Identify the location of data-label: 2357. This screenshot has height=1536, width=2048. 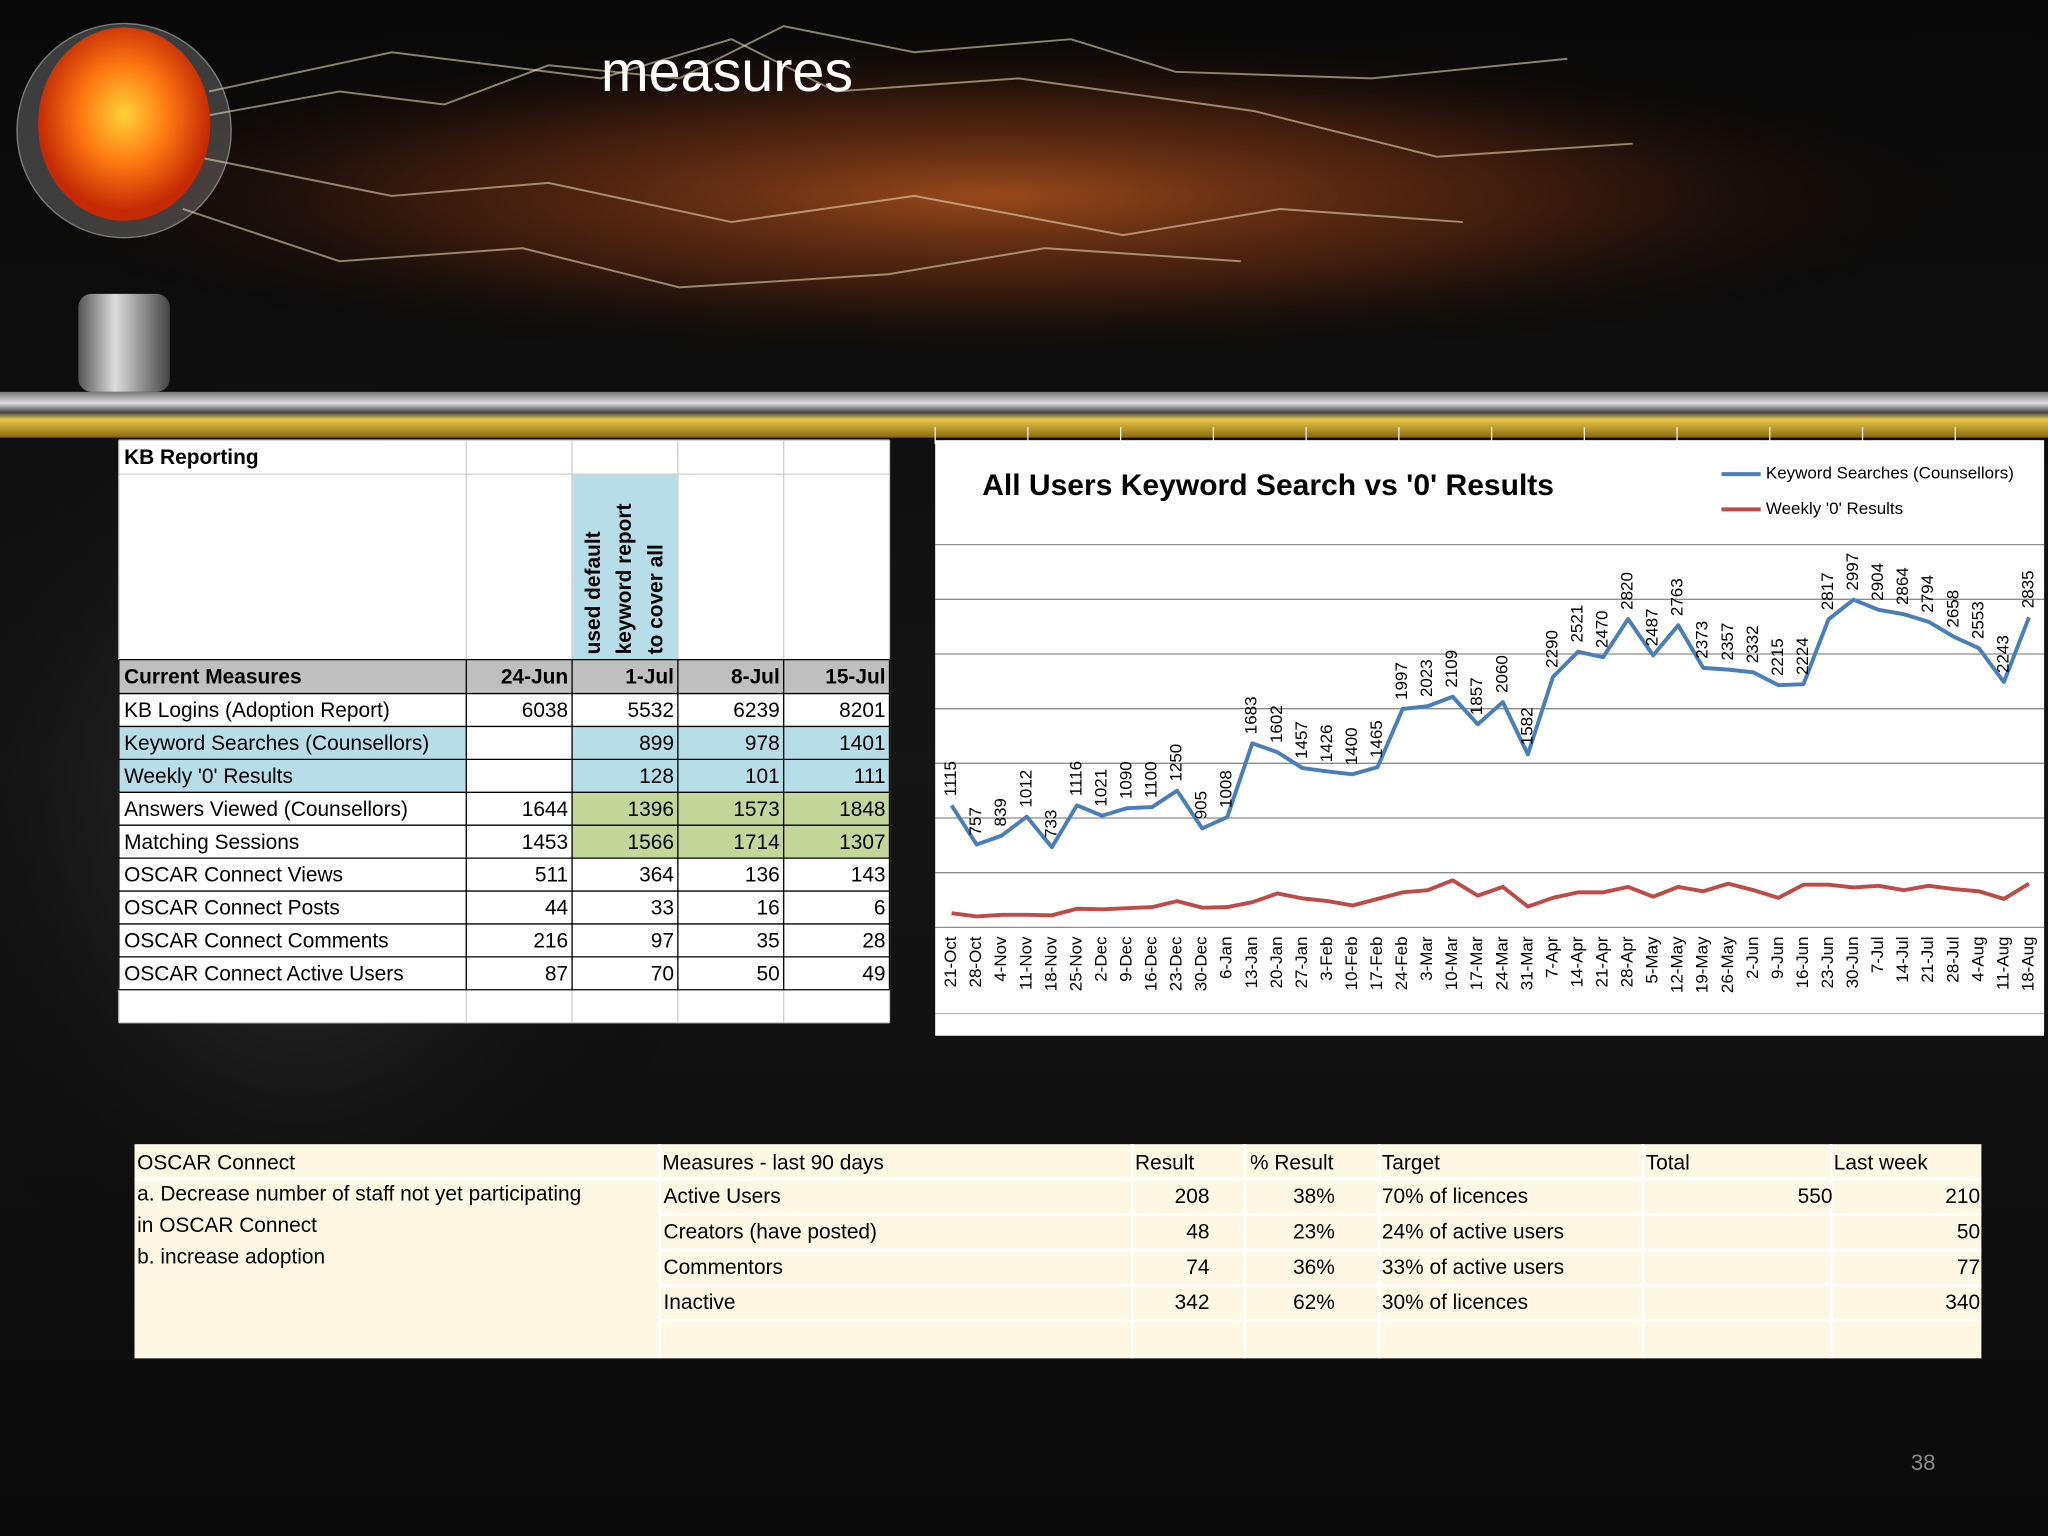
(1727, 642).